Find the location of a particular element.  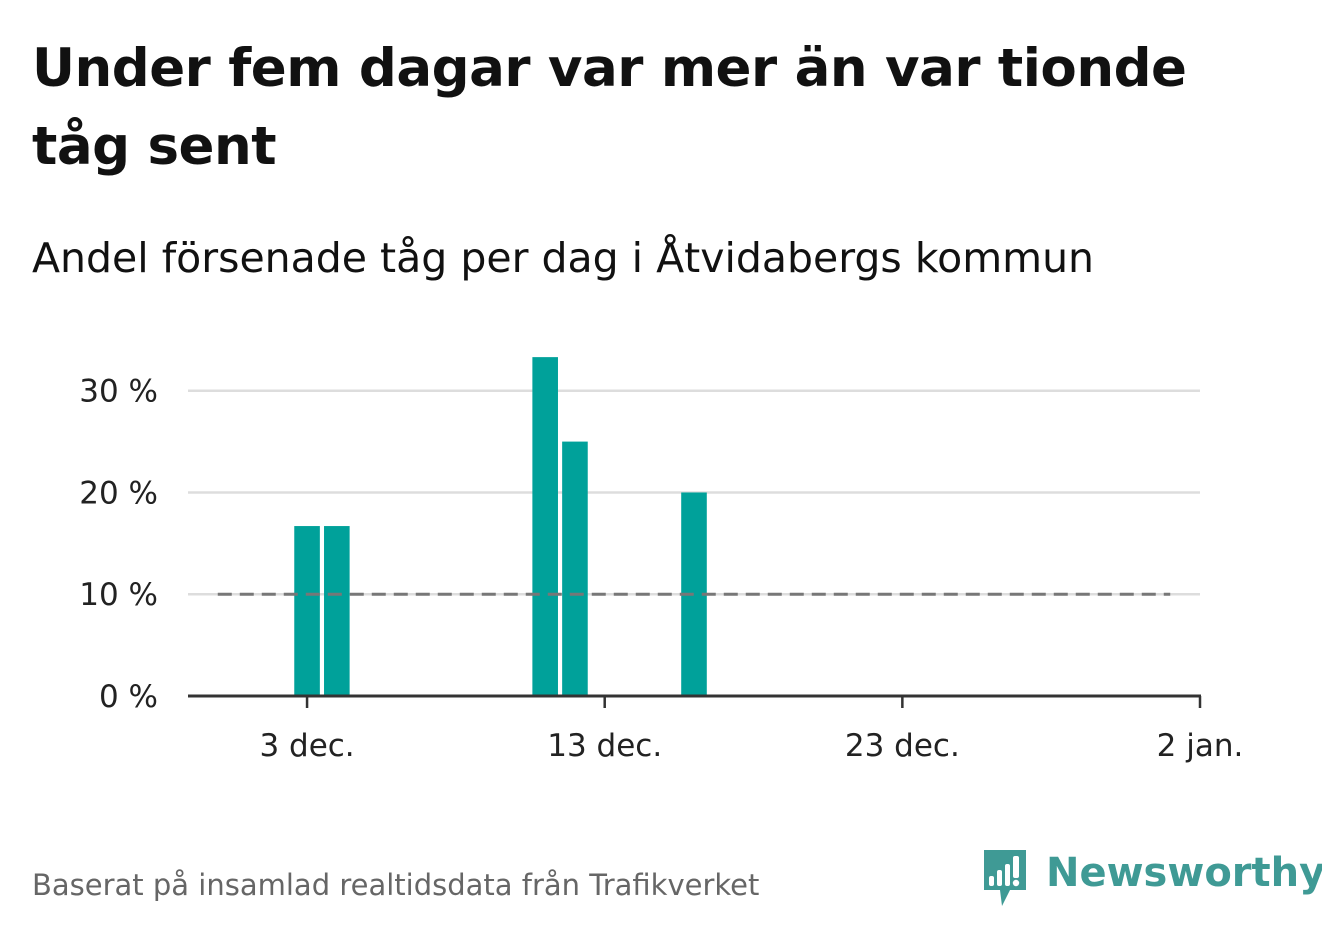

brand-logo: Newsworthy is located at coordinates (1151, 878).